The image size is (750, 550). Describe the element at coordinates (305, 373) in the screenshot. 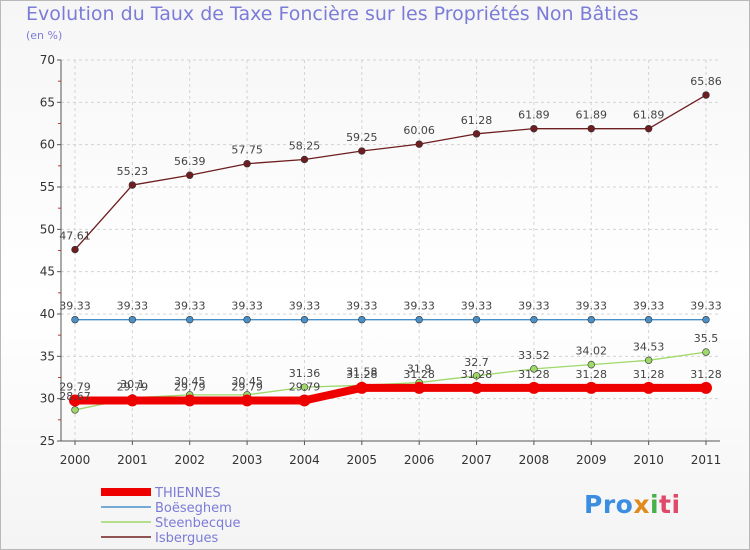

I see `data-label-steenbecque: 31.36` at that location.